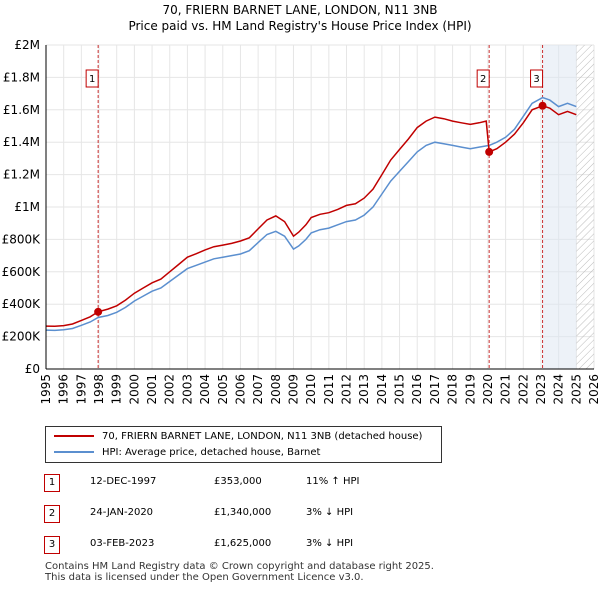  I want to click on x-tick-label: 2013, so click(364, 389).